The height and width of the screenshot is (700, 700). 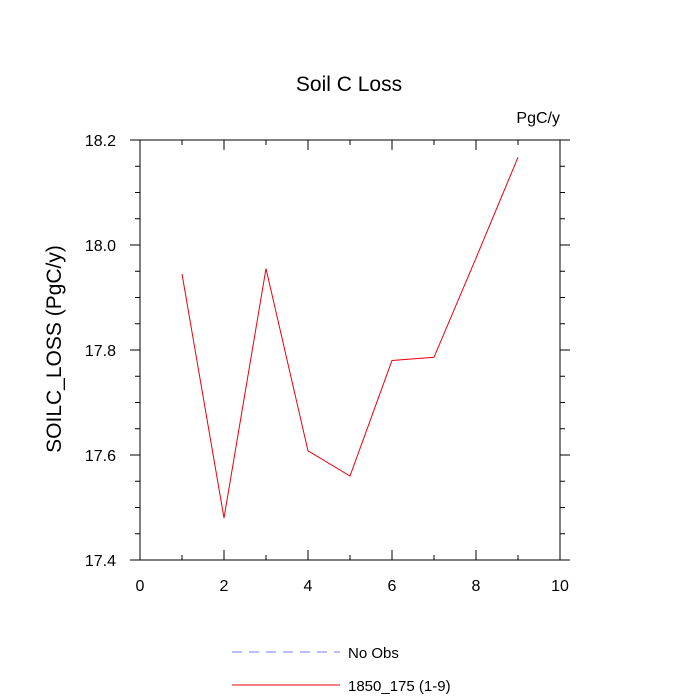 I want to click on legend: No Obs 1850_175 (1-9), so click(x=341, y=670).